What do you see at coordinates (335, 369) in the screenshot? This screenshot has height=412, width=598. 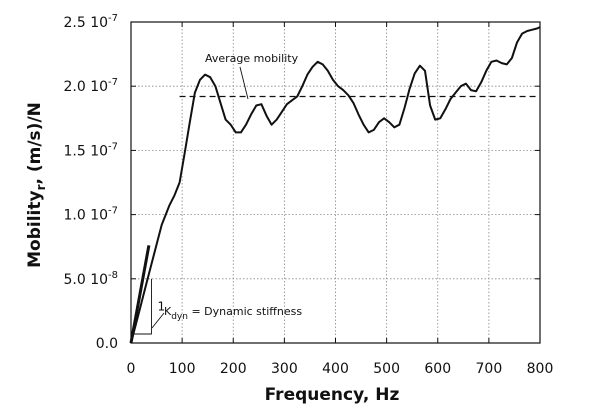 I see `x-tick-label: 400` at bounding box center [335, 369].